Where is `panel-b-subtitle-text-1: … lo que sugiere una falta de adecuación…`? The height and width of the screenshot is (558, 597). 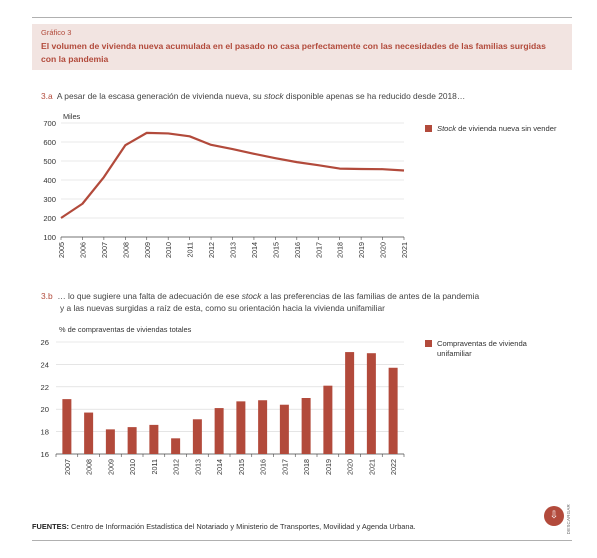
panel-b-subtitle-text-1: … lo que sugiere una falta de adecuación… is located at coordinates (149, 296).